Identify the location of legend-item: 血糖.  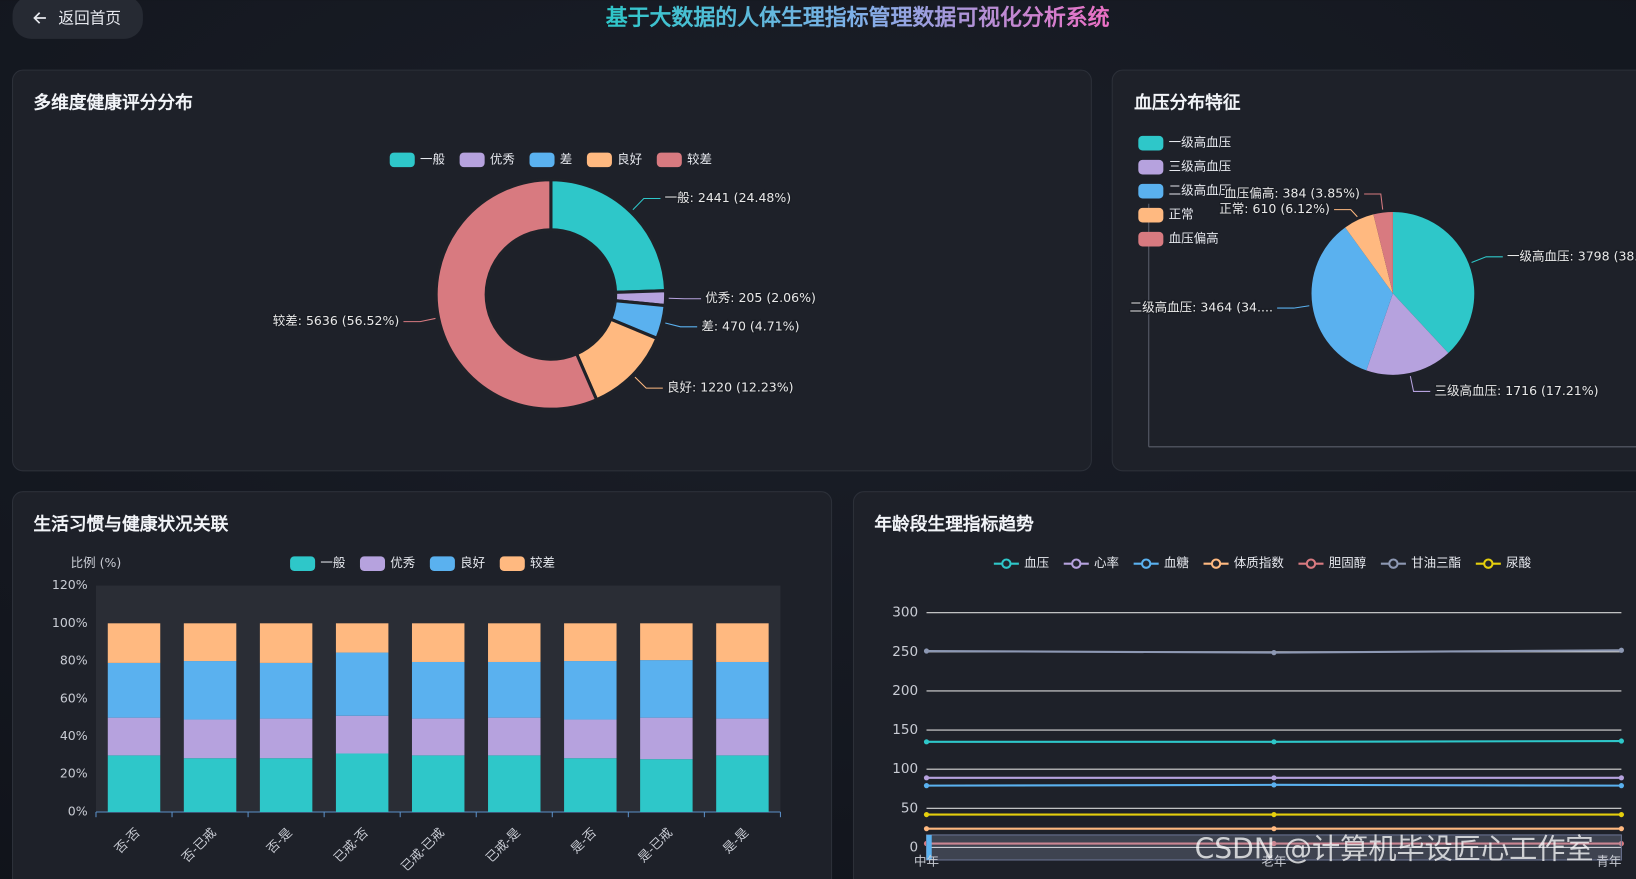
(1161, 562).